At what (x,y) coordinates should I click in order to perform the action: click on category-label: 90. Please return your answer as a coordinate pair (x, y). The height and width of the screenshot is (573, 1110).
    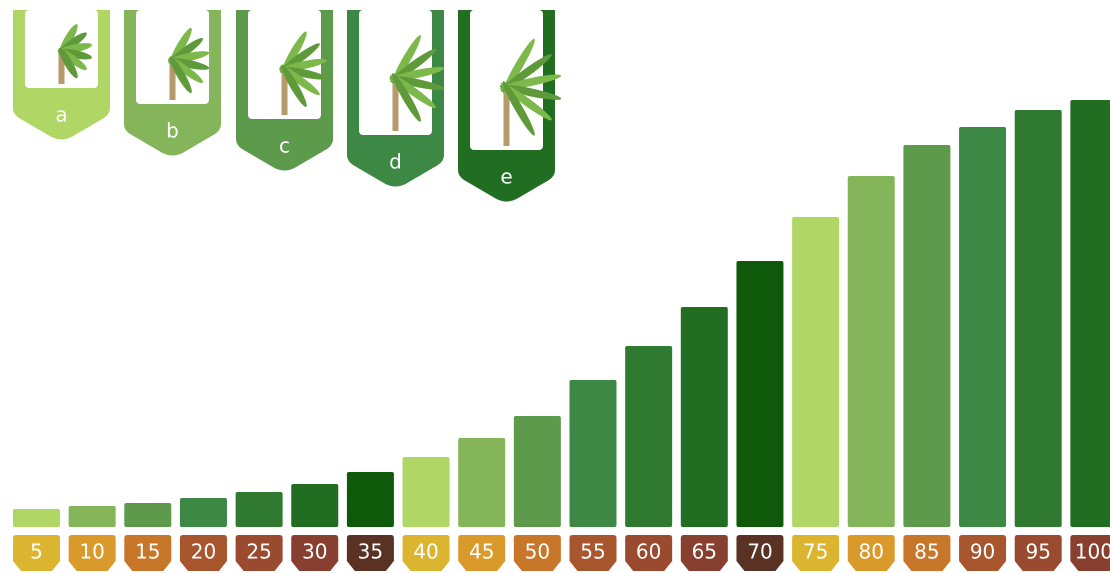
    Looking at the image, I should click on (982, 552).